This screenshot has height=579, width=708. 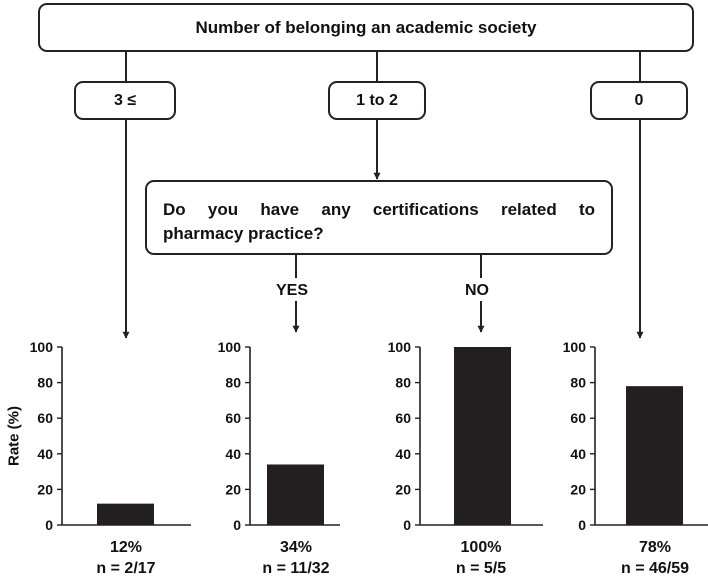 I want to click on chart-2-tick-label-60: 60, so click(x=233, y=418).